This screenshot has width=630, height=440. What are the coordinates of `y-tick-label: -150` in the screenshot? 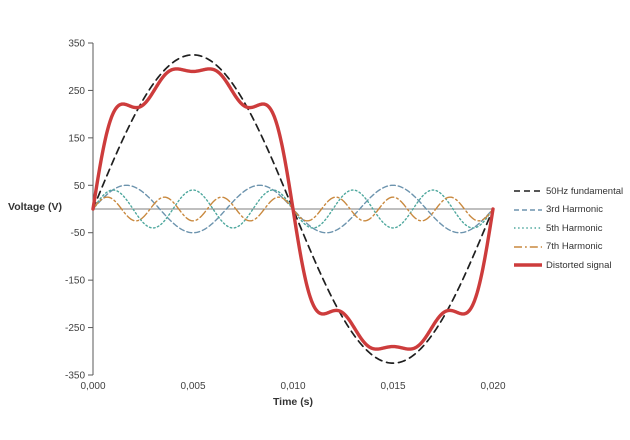 It's located at (75, 281).